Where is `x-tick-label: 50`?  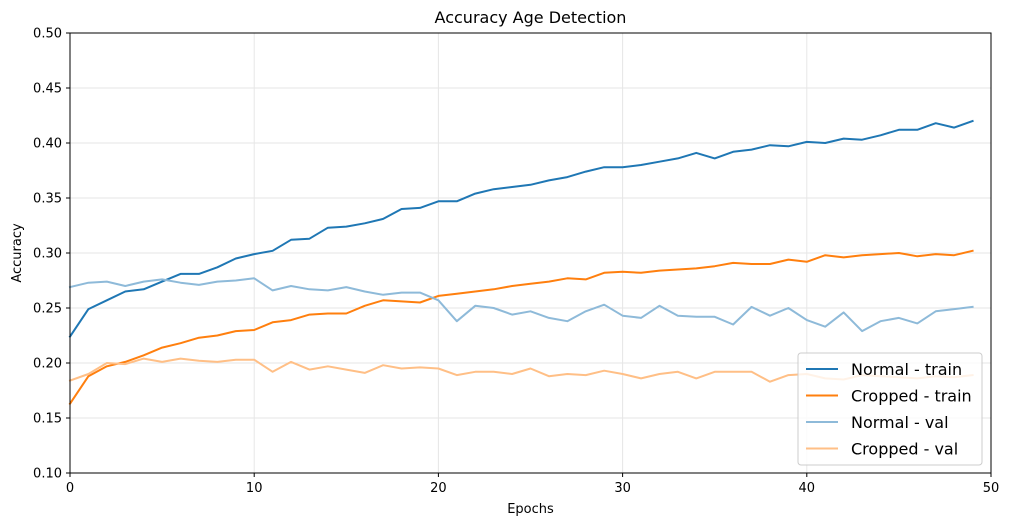 x-tick-label: 50 is located at coordinates (991, 488).